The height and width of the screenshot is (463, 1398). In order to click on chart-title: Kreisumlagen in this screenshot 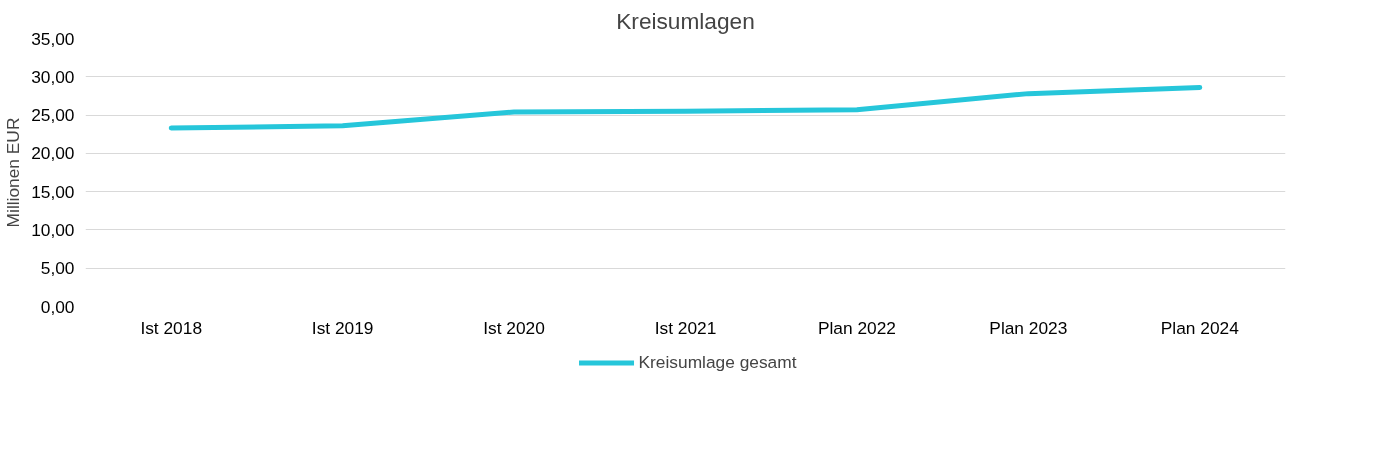, I will do `click(685, 20)`.